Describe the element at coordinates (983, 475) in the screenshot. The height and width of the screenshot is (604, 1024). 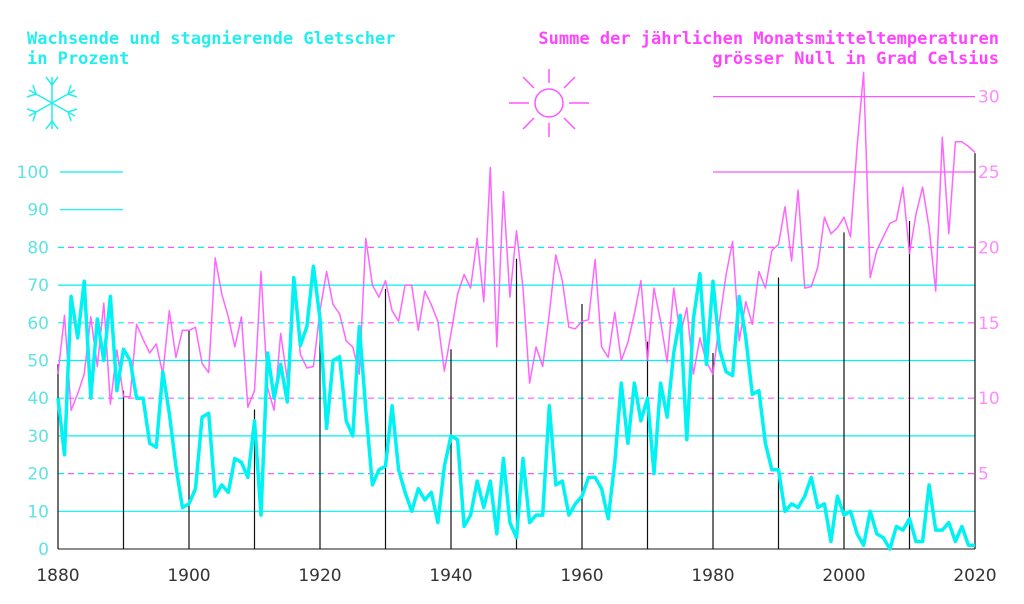
I see `y-tick-right-5: 5` at that location.